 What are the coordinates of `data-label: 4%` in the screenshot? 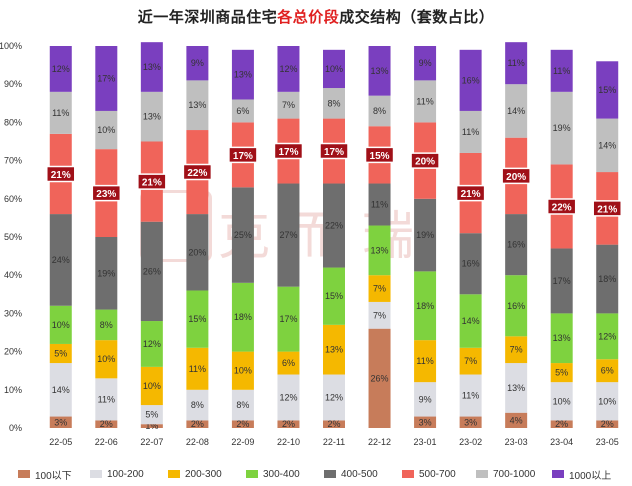 It's located at (516, 420).